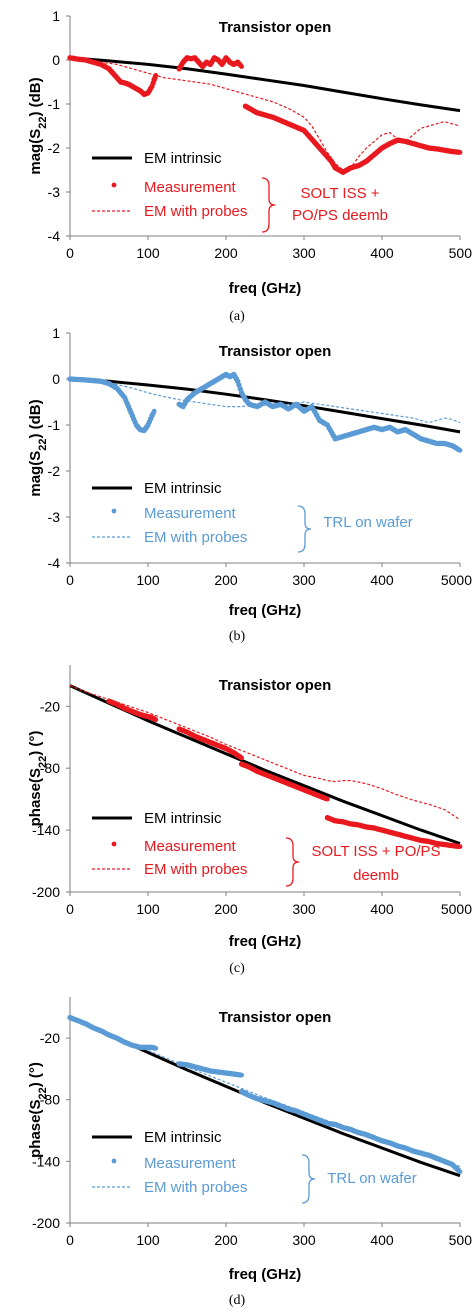 The height and width of the screenshot is (1313, 474). What do you see at coordinates (237, 968) in the screenshot?
I see `panel-caption: (c)` at bounding box center [237, 968].